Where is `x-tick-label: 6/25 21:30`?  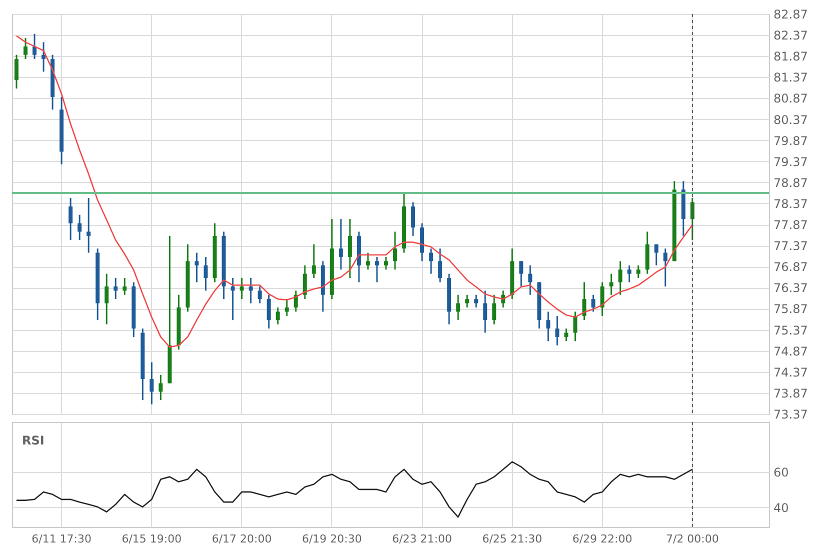
x-tick-label: 6/25 21:30 is located at coordinates (512, 539).